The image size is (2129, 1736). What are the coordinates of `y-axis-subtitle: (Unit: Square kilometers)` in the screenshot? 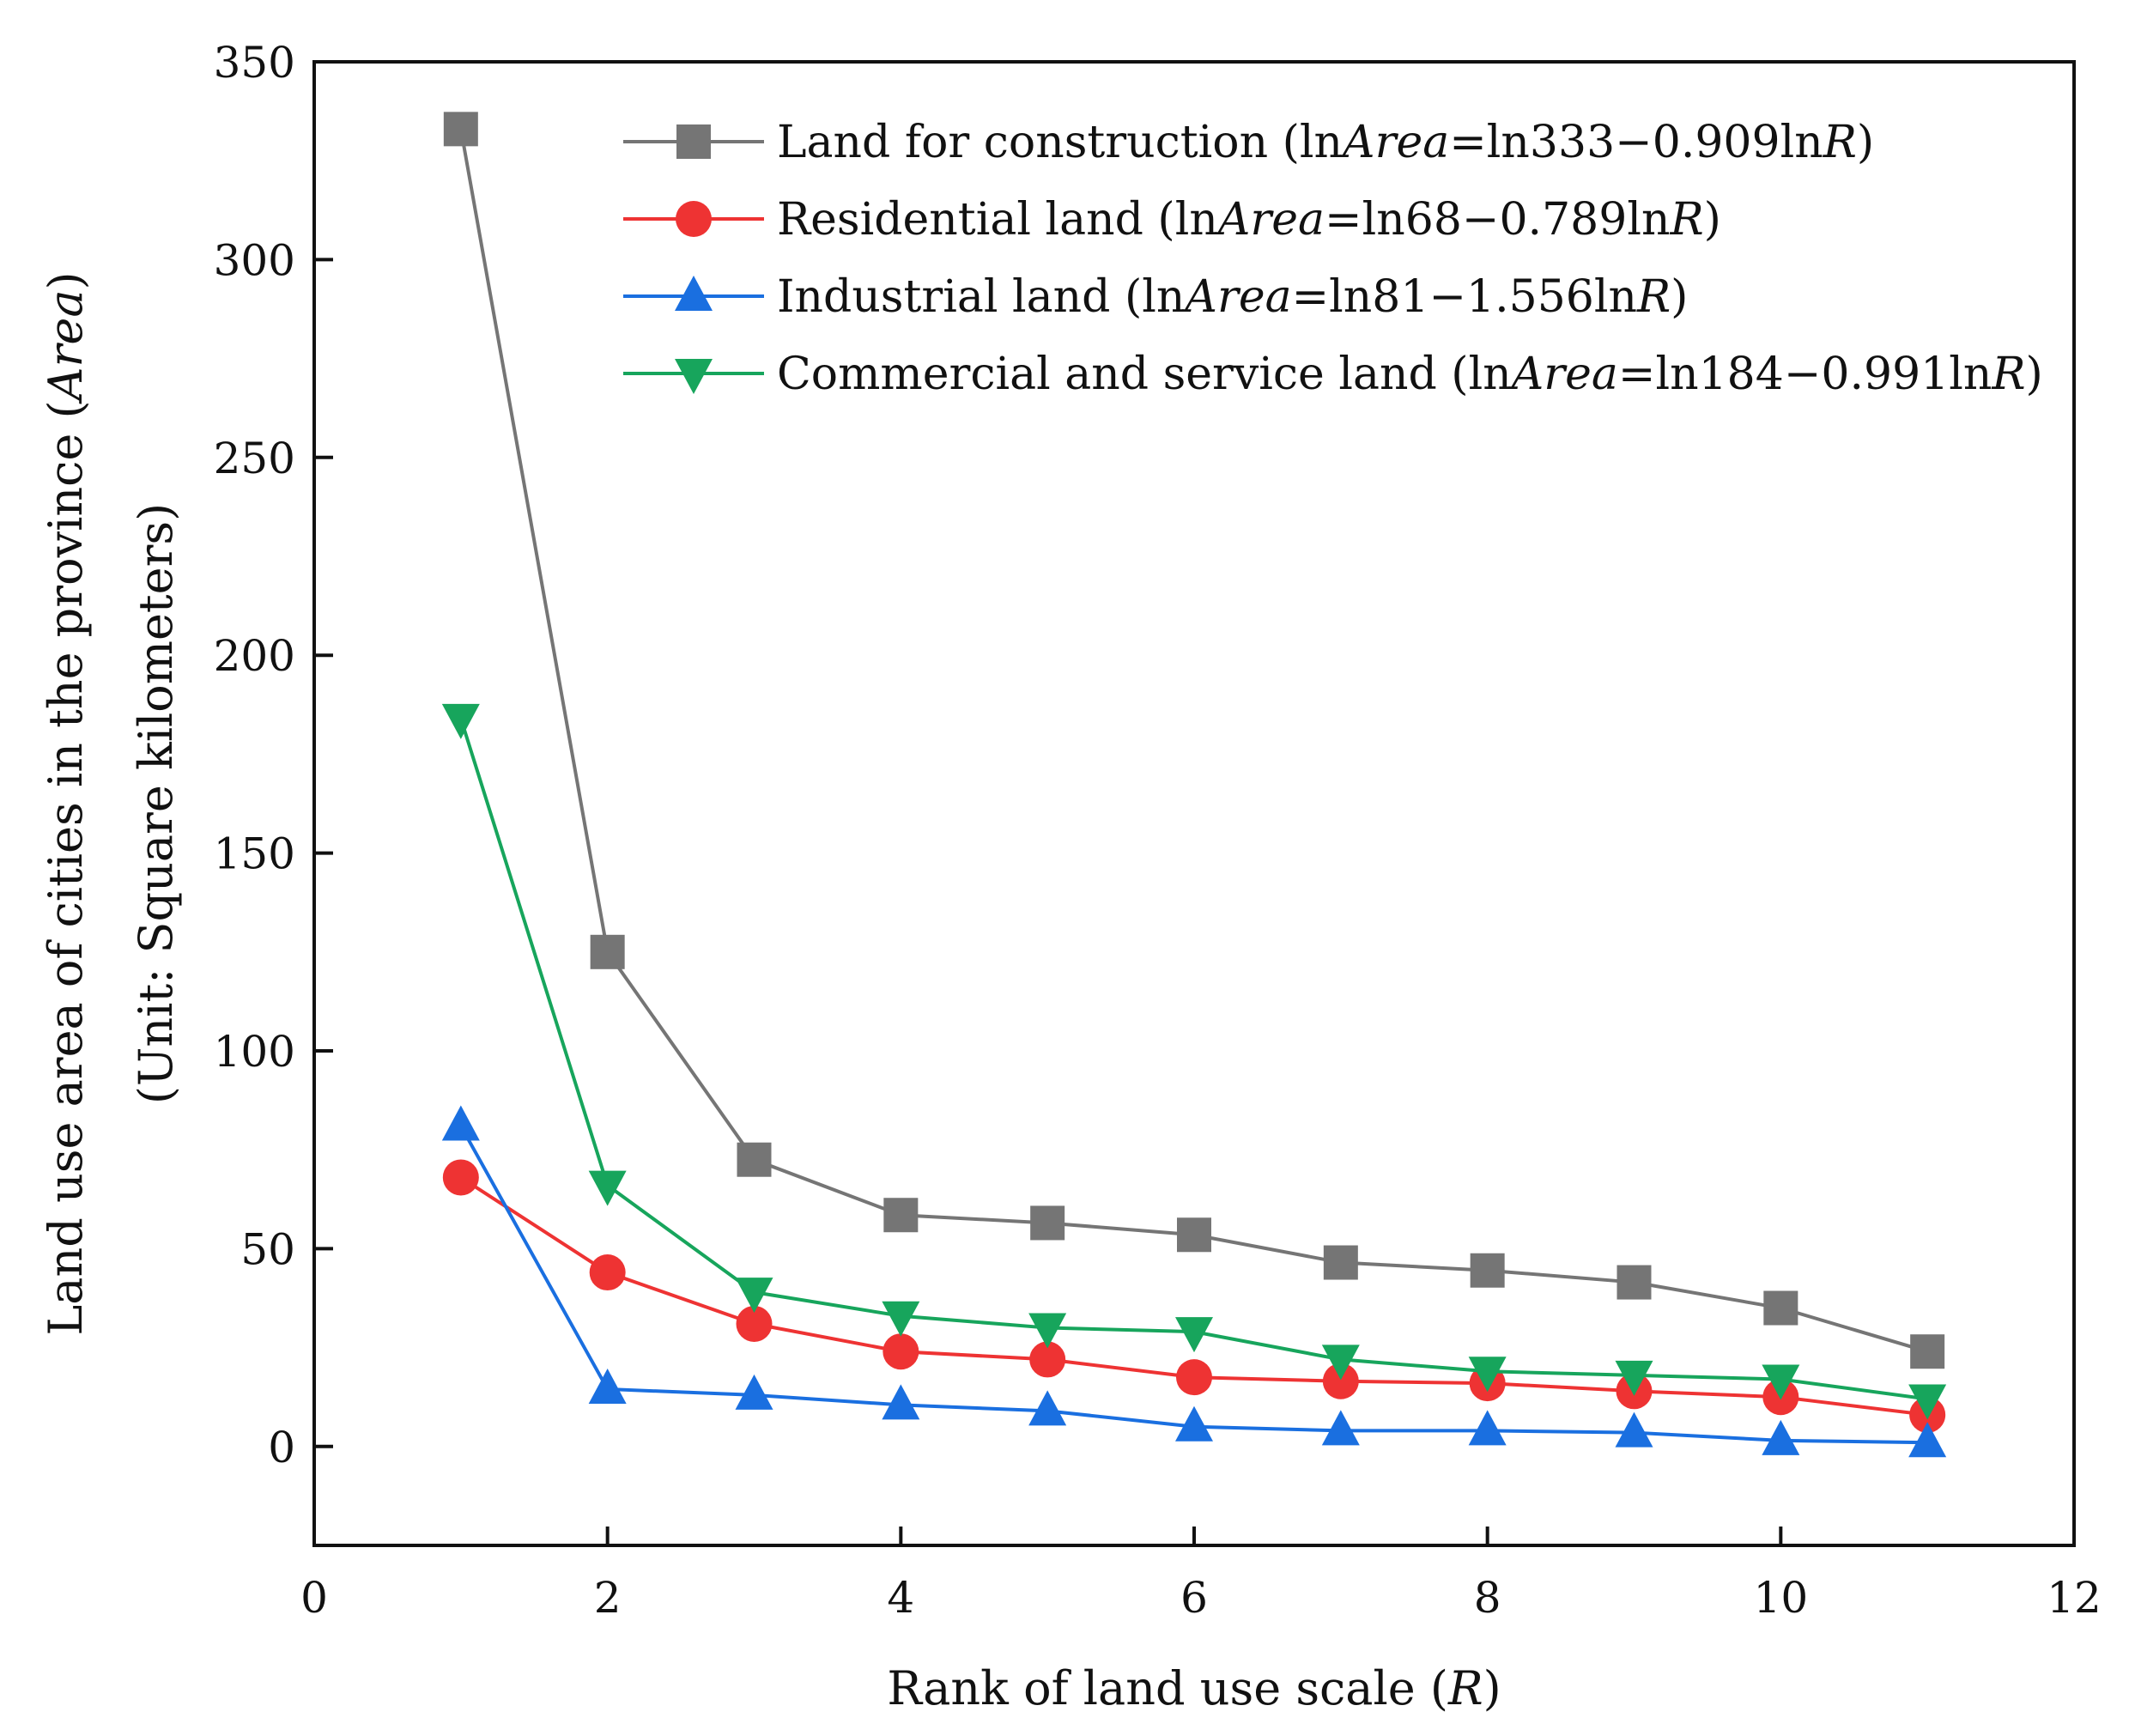 It's located at (156, 803).